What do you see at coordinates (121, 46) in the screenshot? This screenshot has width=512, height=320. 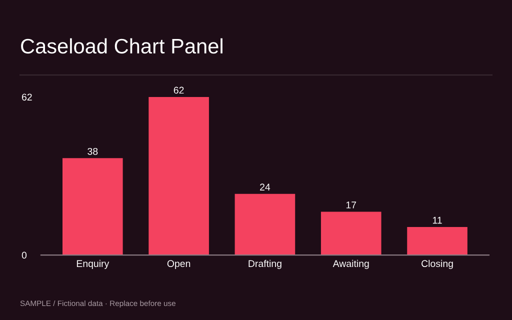 I see `chart-title: Caseload Chart Panel` at bounding box center [121, 46].